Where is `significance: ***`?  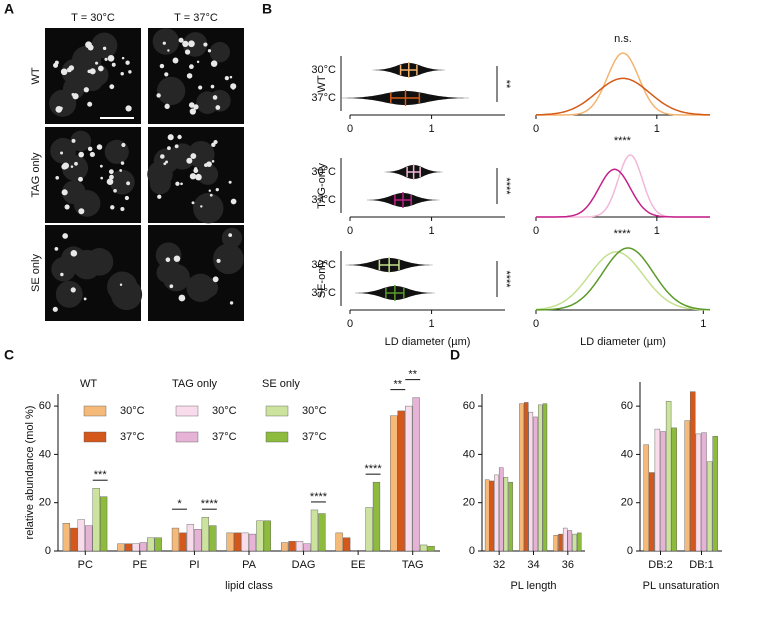 significance: *** is located at coordinates (101, 475).